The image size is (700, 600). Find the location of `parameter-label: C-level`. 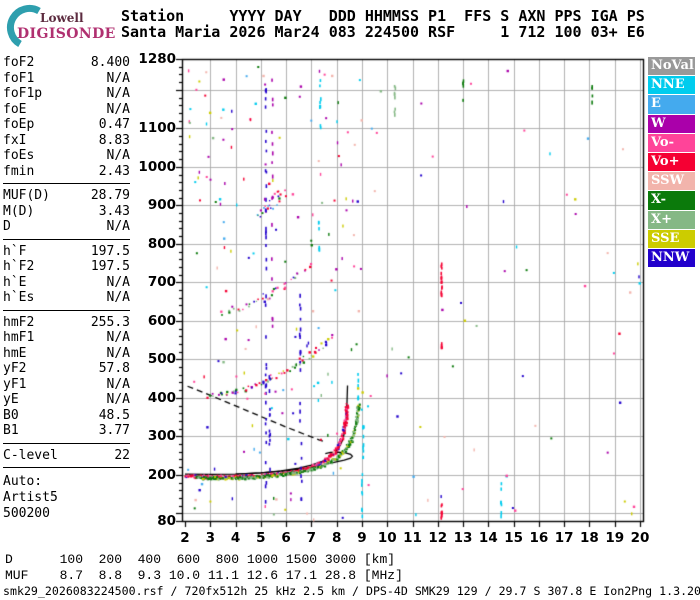

parameter-label: C-level is located at coordinates (30, 455).